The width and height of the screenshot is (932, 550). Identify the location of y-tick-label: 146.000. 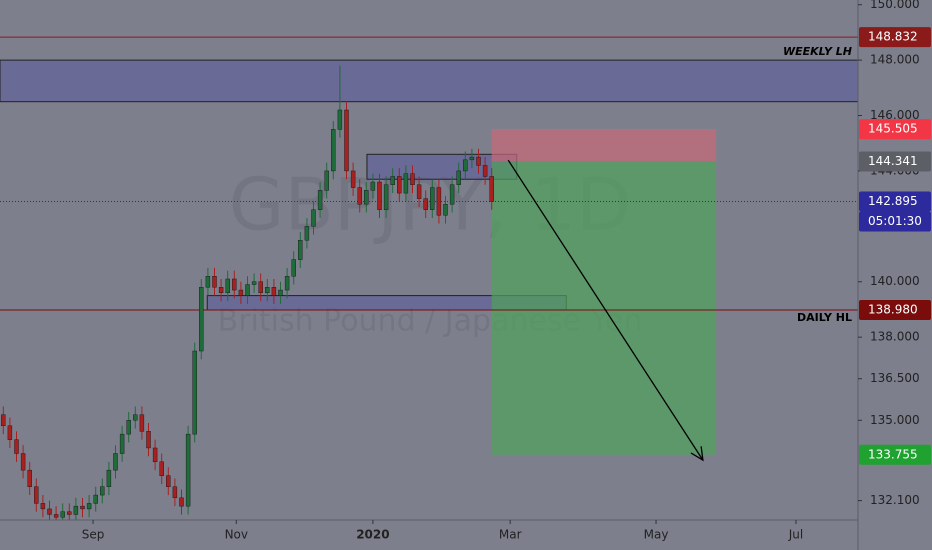
(895, 115).